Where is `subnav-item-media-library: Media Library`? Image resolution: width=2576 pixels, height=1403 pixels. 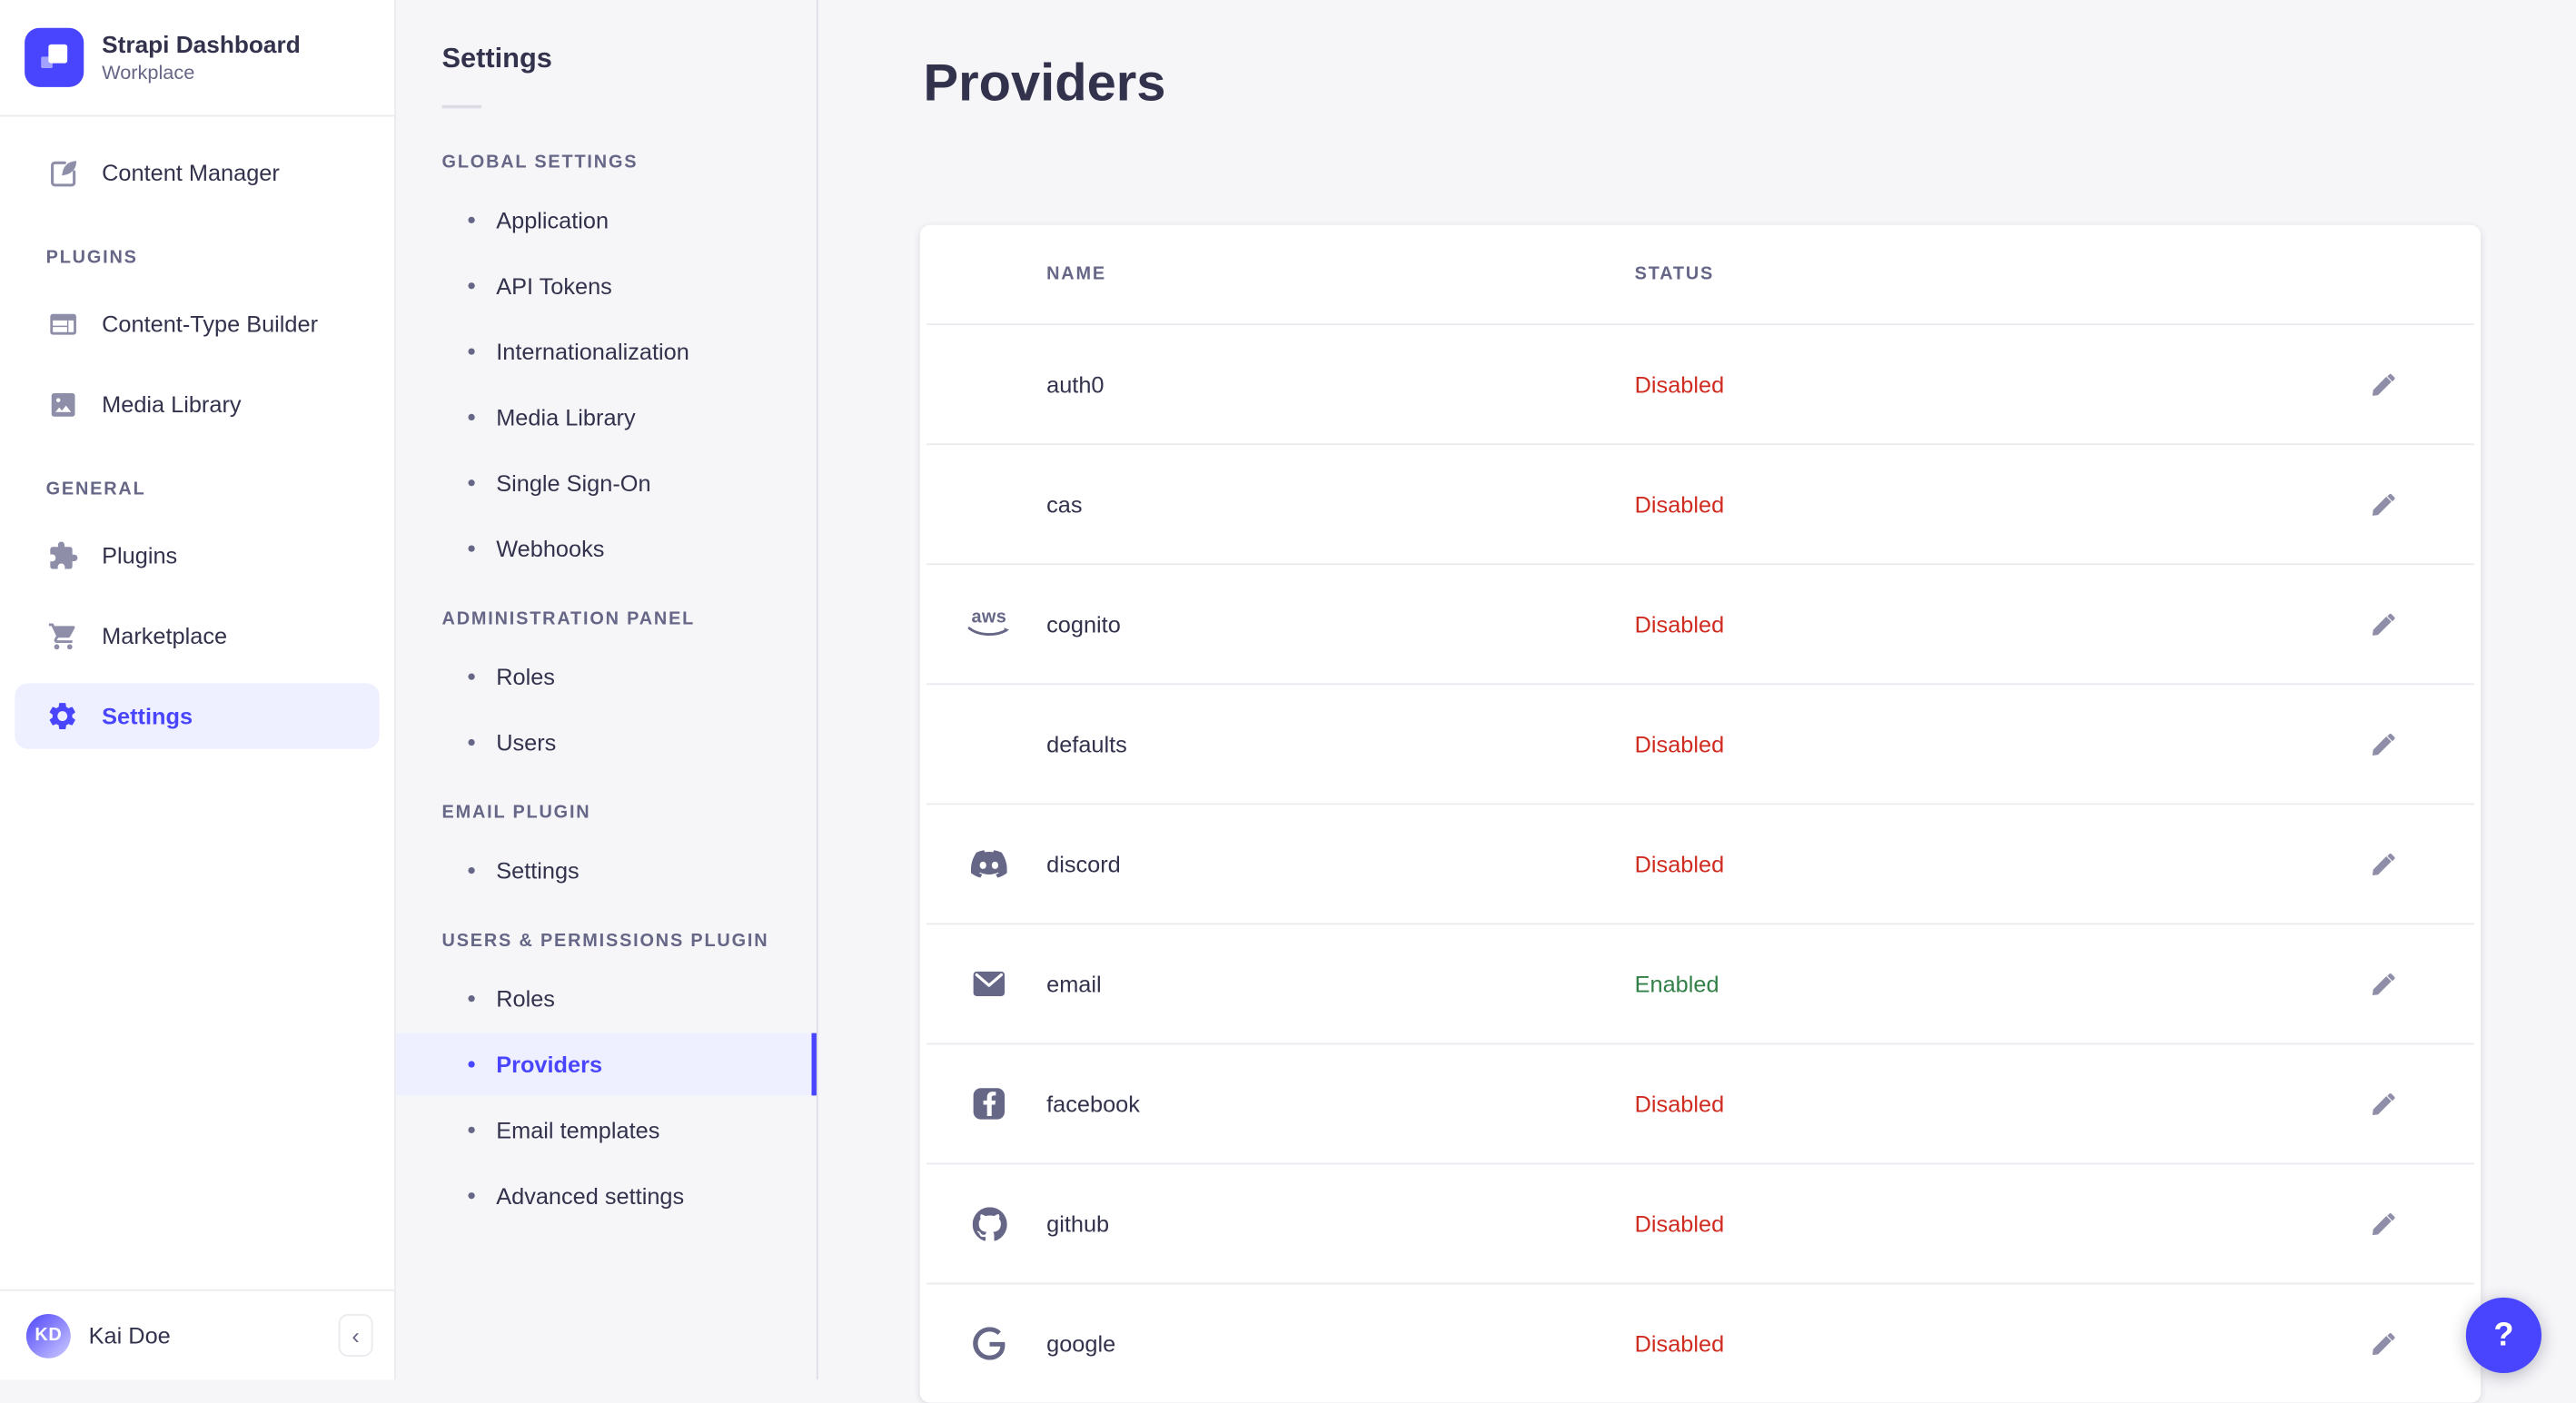
subnav-item-media-library: Media Library is located at coordinates (606, 417).